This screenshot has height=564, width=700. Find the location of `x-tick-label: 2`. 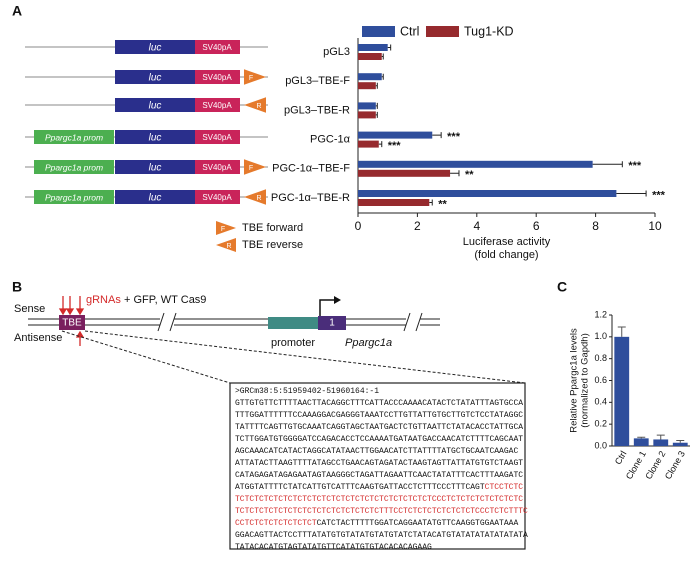

x-tick-label: 2 is located at coordinates (417, 226).